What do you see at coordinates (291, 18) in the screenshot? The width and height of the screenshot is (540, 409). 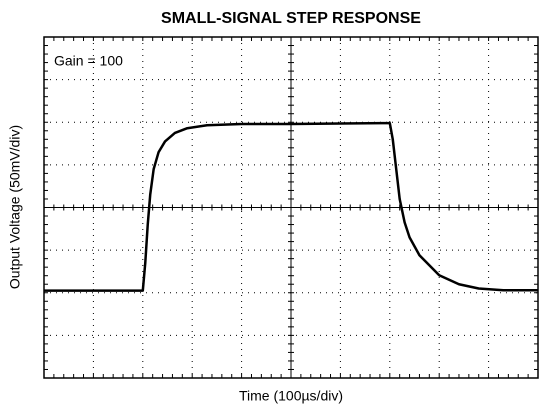 I see `chart-title: SMALL-SIGNAL STEP RESPONSE` at bounding box center [291, 18].